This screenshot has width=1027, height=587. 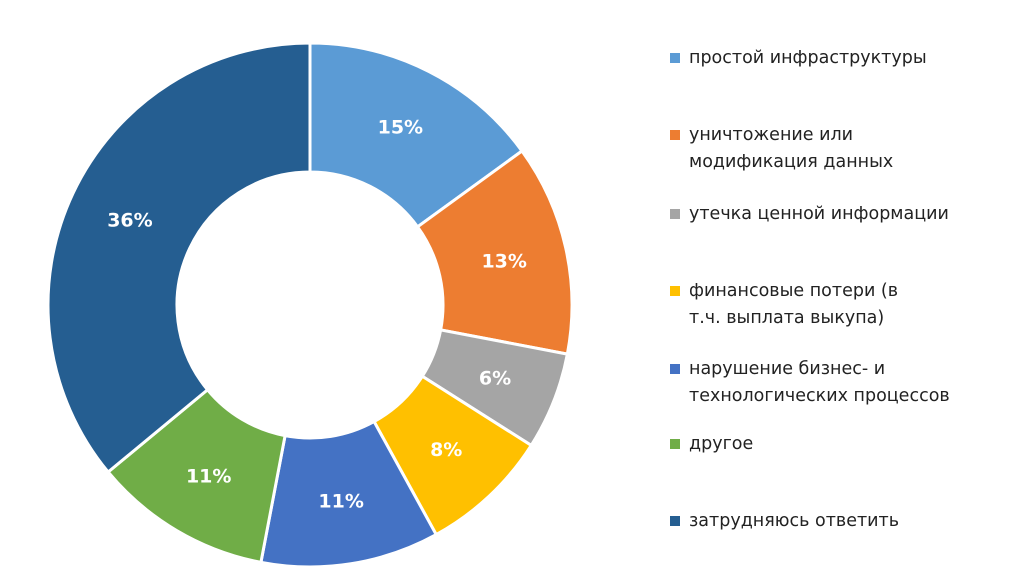 I want to click on legend-label-1: уничтожение или модификация данных, so click(x=791, y=148).